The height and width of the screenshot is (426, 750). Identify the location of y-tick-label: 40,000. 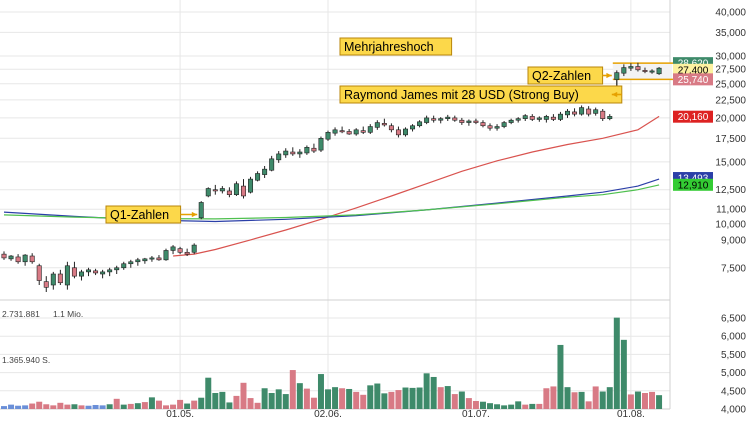
(730, 13).